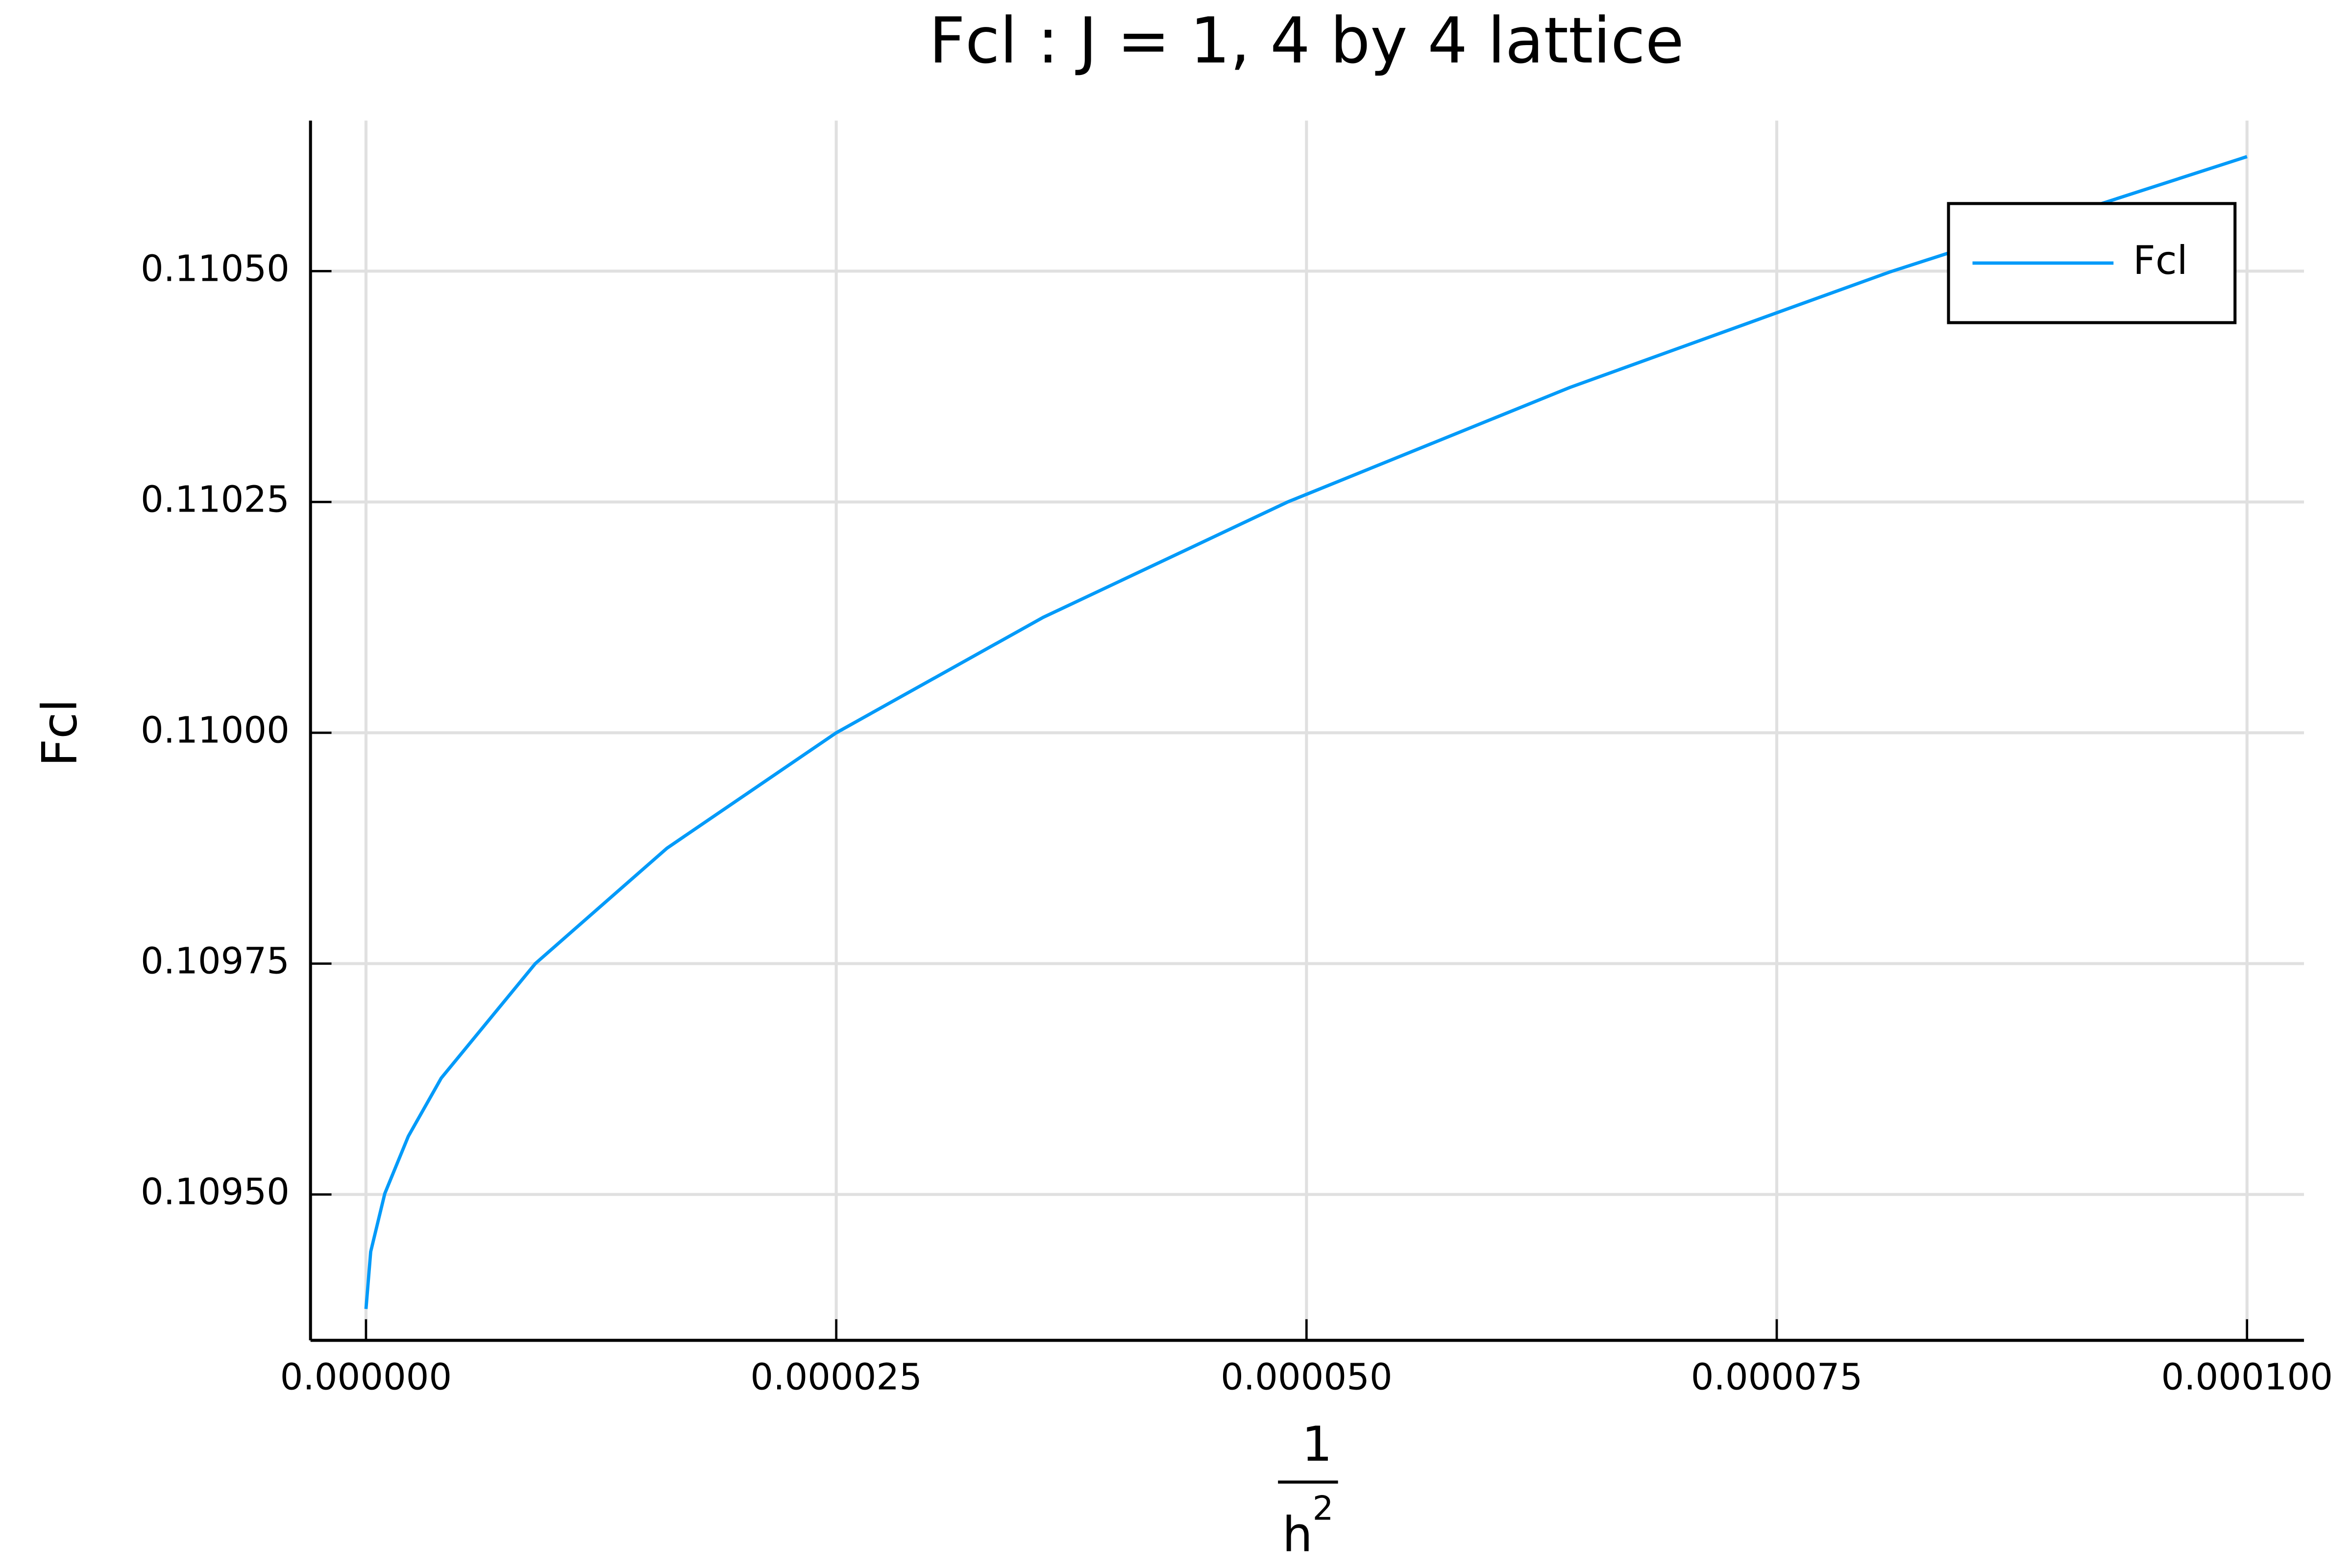 This screenshot has width=2352, height=1568. What do you see at coordinates (215, 499) in the screenshot?
I see `y-tick-label: 0.11025` at bounding box center [215, 499].